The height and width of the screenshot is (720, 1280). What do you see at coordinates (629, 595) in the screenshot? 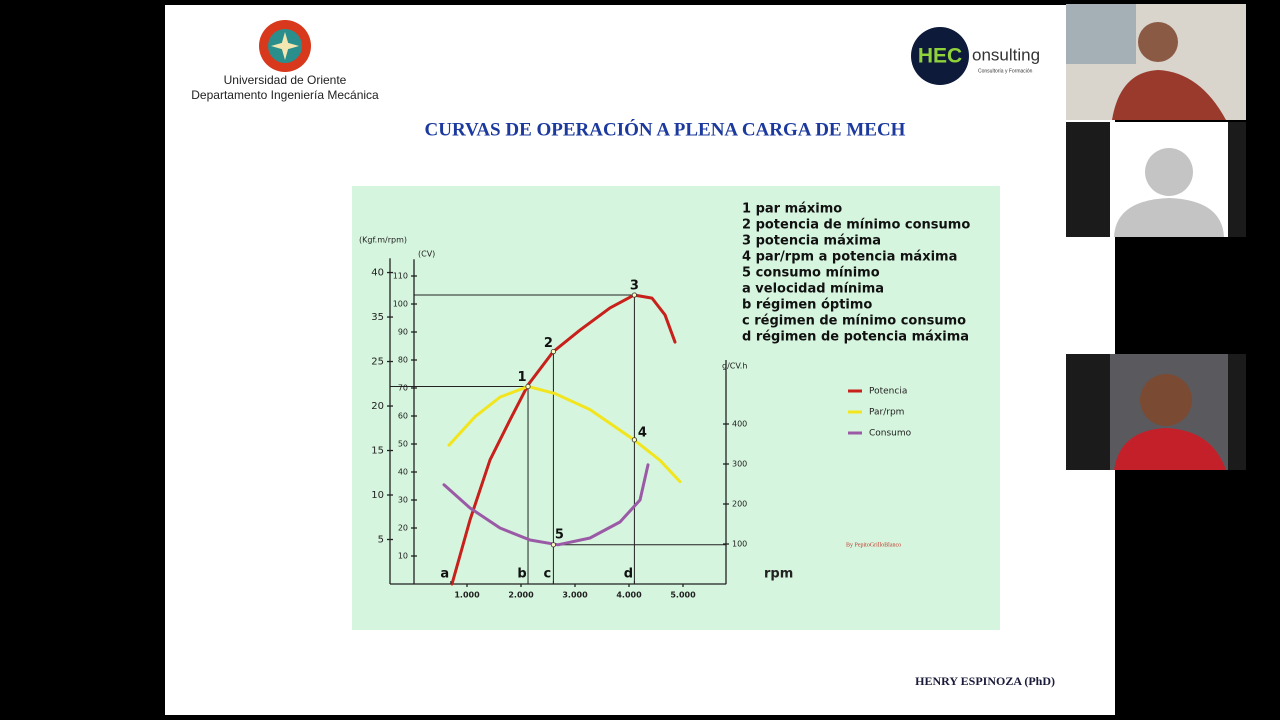
I see `x-tick-label: 4.000` at bounding box center [629, 595].